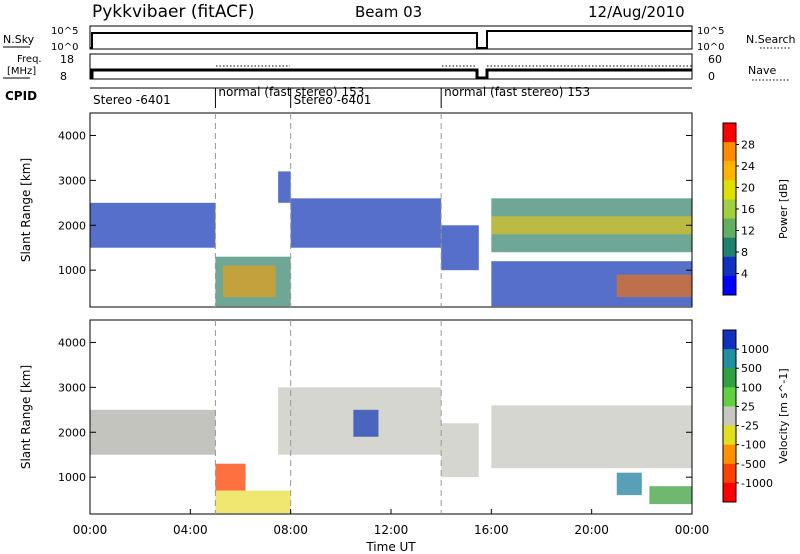 This screenshot has width=800, height=554. Describe the element at coordinates (391, 66) in the screenshot. I see `freq-strip-frame` at that location.